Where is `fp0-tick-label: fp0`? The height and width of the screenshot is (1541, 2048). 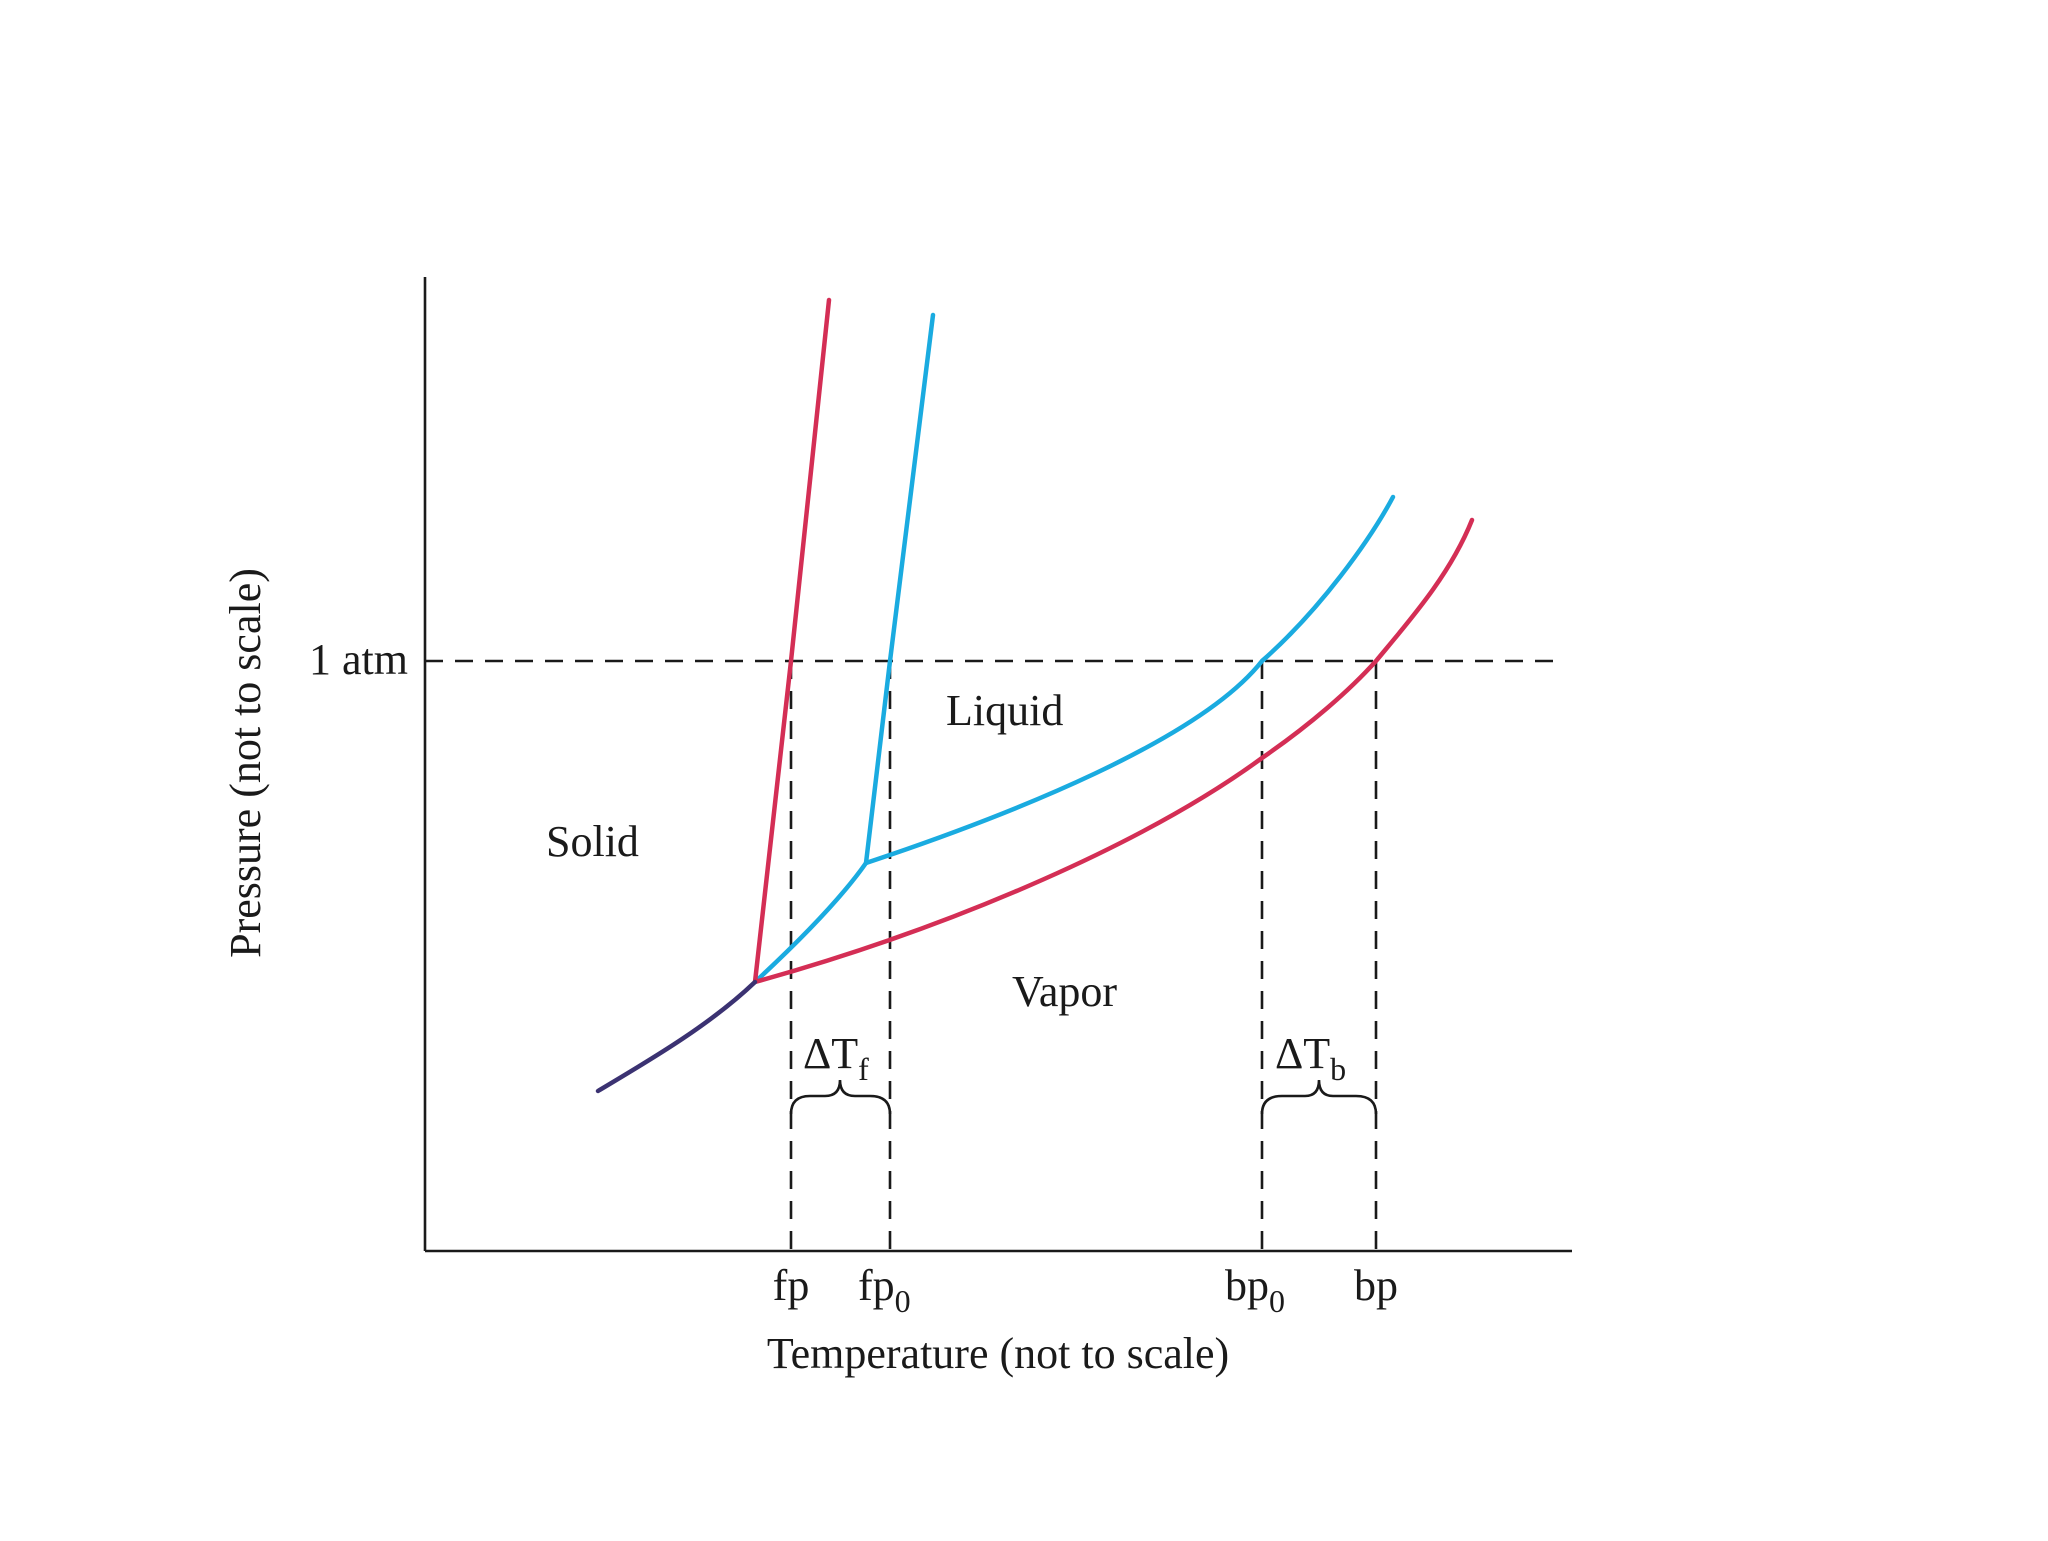 fp0-tick-label: fp0 is located at coordinates (884, 1290).